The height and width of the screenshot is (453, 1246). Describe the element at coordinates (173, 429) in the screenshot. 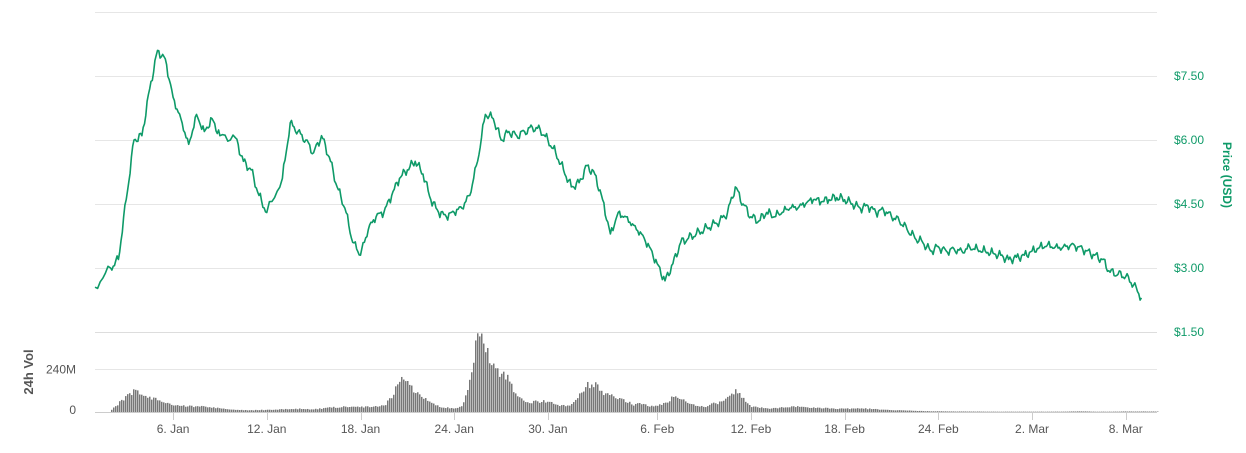

I see `date-tick-label: 6. Jan` at that location.